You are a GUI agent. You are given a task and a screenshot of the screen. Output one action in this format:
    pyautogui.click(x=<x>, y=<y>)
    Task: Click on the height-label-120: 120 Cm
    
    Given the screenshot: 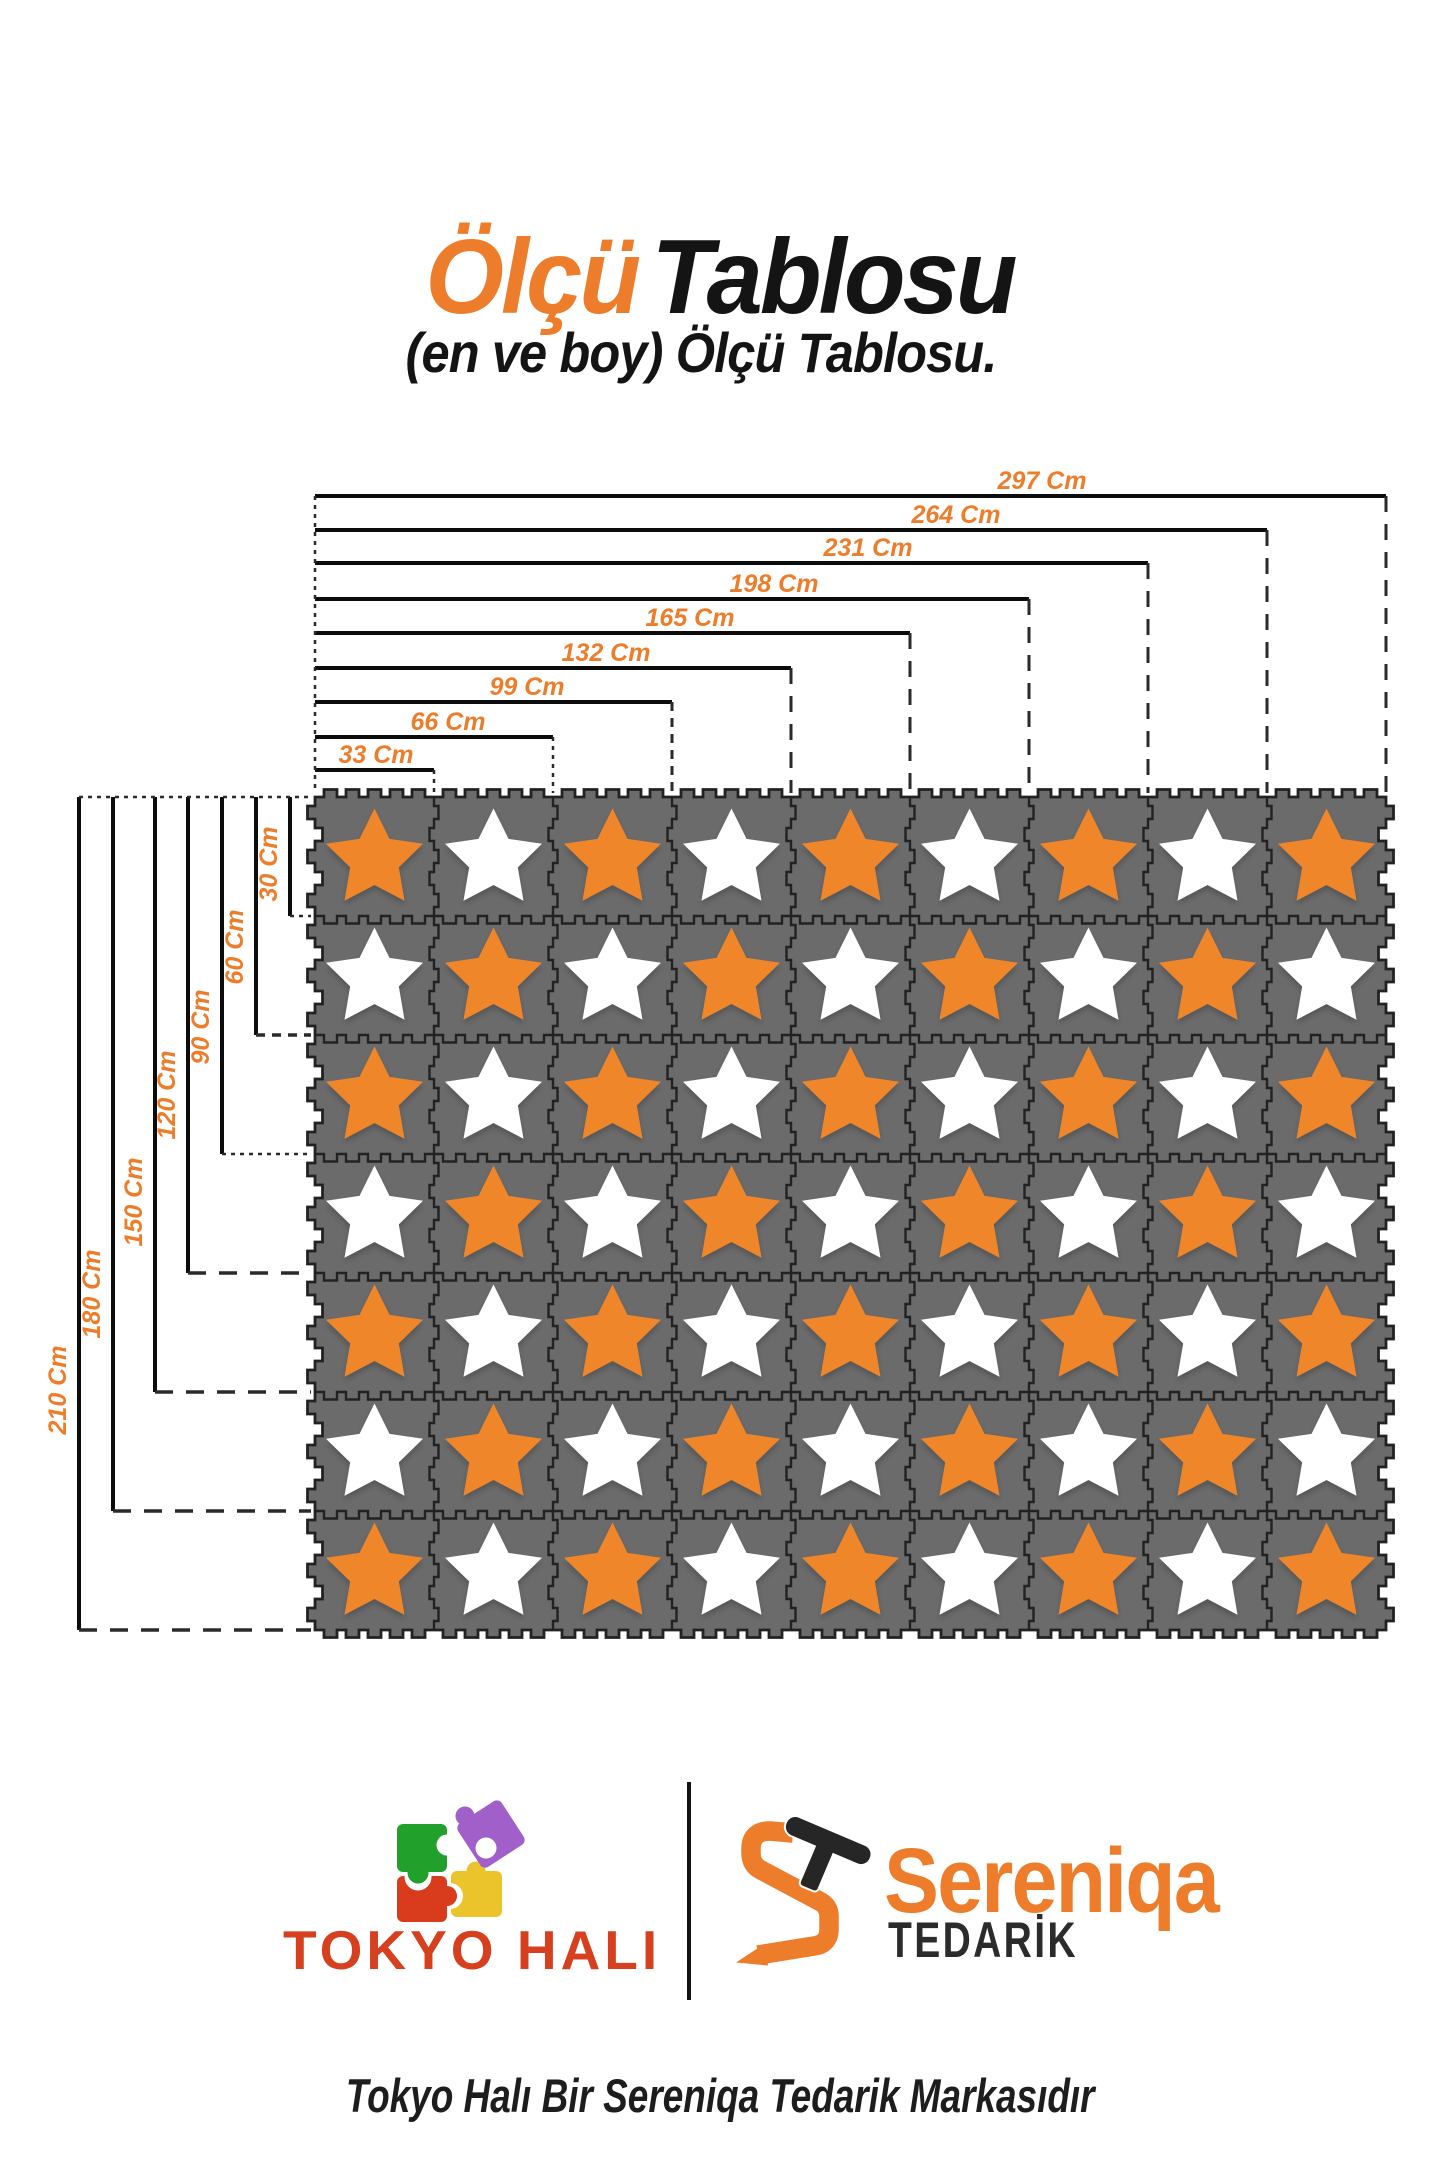 What is the action you would take?
    pyautogui.click(x=167, y=1095)
    